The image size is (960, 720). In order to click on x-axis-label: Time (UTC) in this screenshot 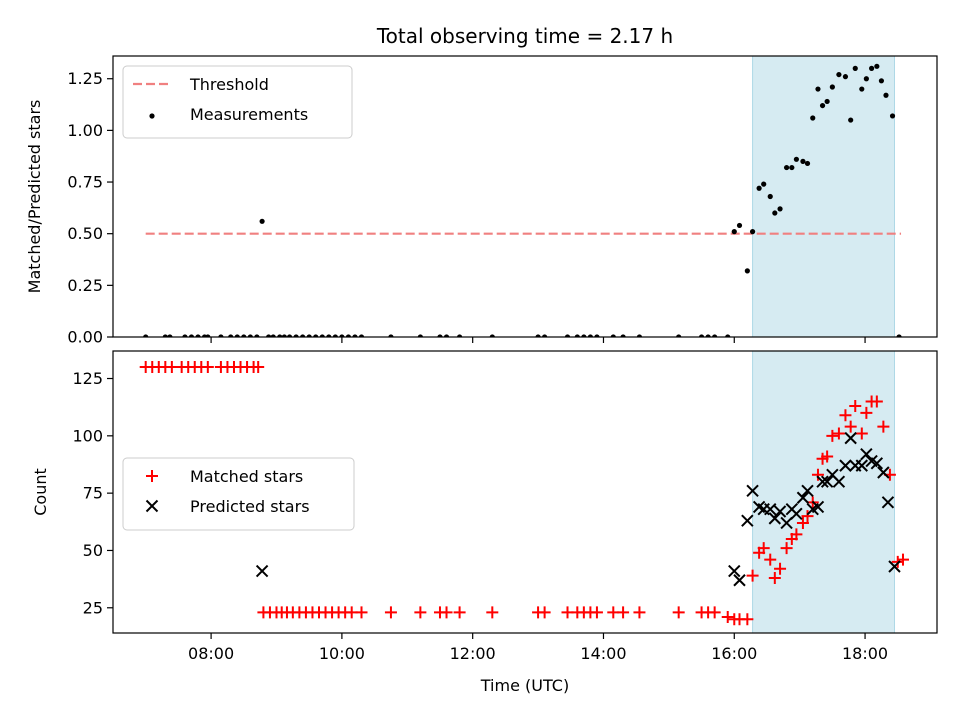, I will do `click(524, 685)`.